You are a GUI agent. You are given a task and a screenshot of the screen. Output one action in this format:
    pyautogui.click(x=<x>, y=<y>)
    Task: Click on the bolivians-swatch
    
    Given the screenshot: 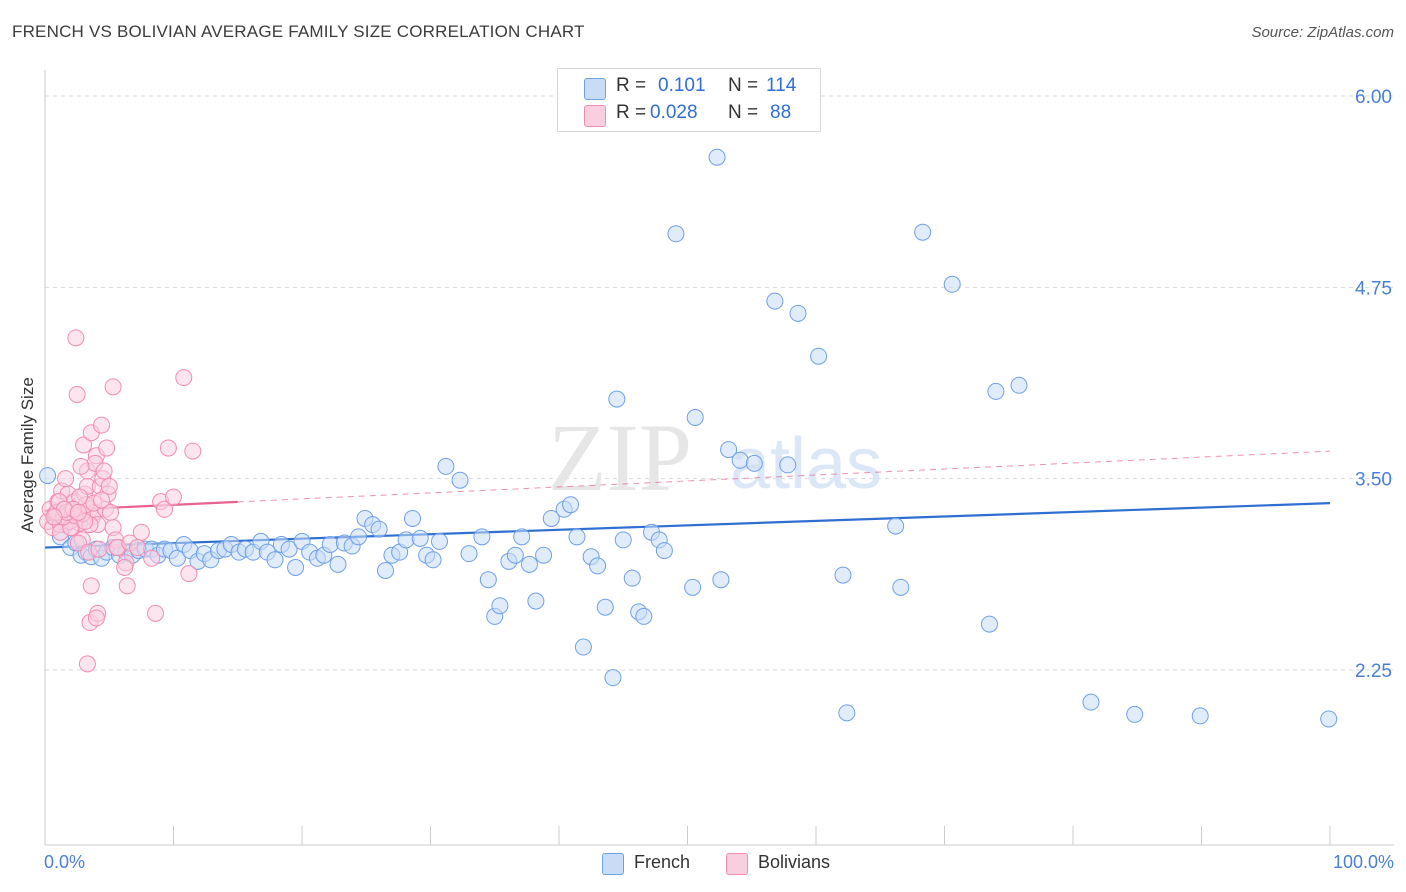 What is the action you would take?
    pyautogui.click(x=595, y=116)
    